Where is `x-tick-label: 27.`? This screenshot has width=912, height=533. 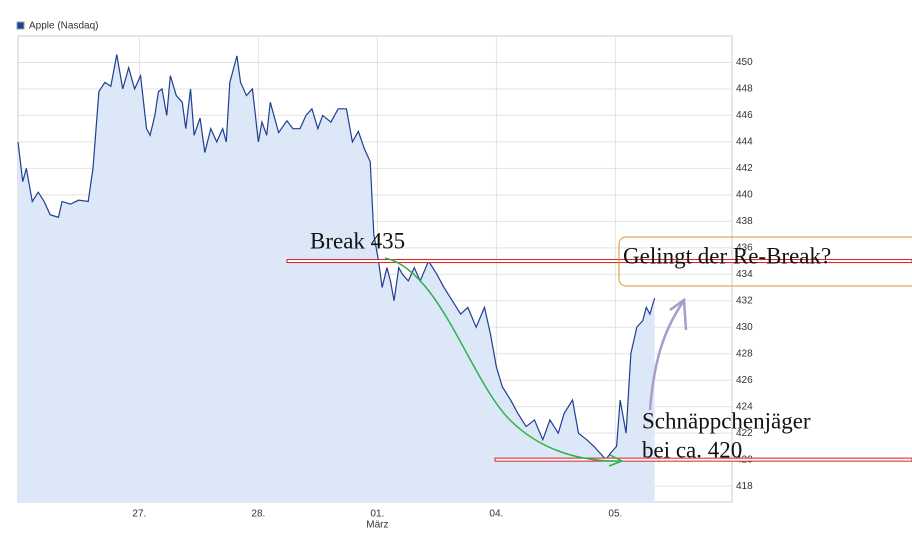 x-tick-label: 27. is located at coordinates (139, 514).